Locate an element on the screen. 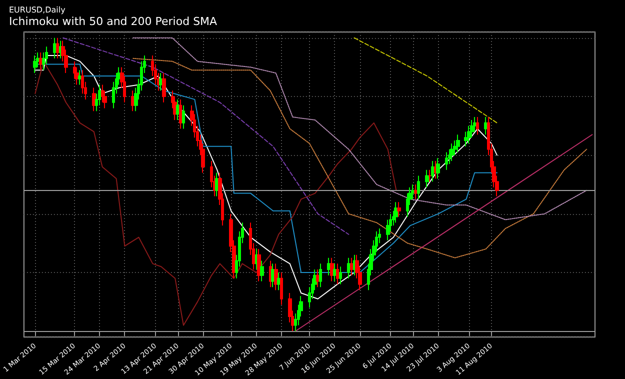 The image size is (625, 379). chart-title: EURUSD,Daily is located at coordinates (37, 10).